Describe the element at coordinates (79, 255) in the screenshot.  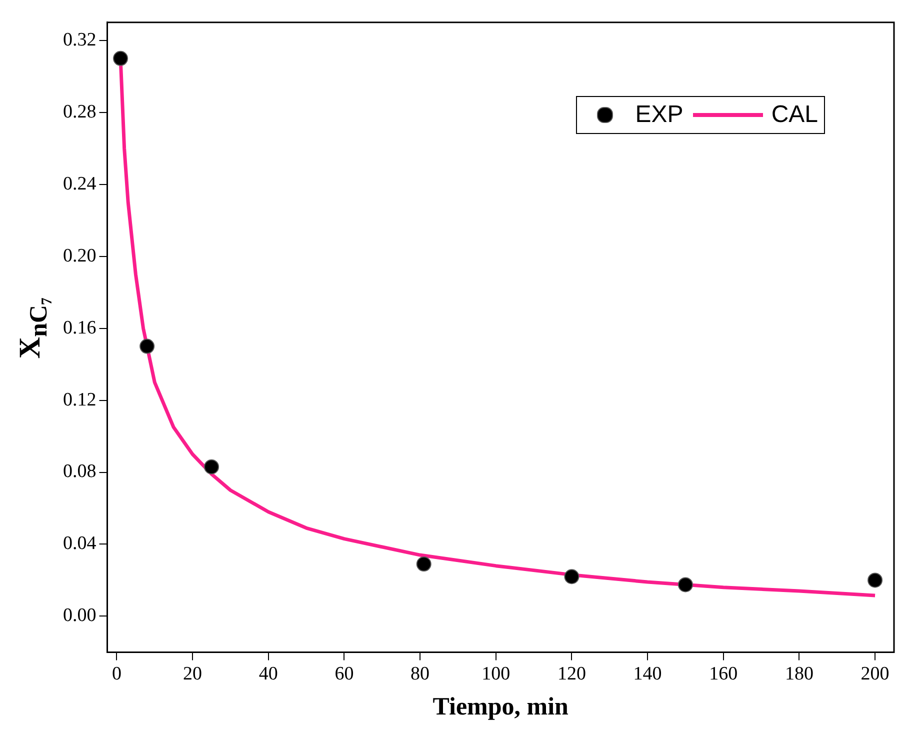
I see `y-tick-label: 0.20` at that location.